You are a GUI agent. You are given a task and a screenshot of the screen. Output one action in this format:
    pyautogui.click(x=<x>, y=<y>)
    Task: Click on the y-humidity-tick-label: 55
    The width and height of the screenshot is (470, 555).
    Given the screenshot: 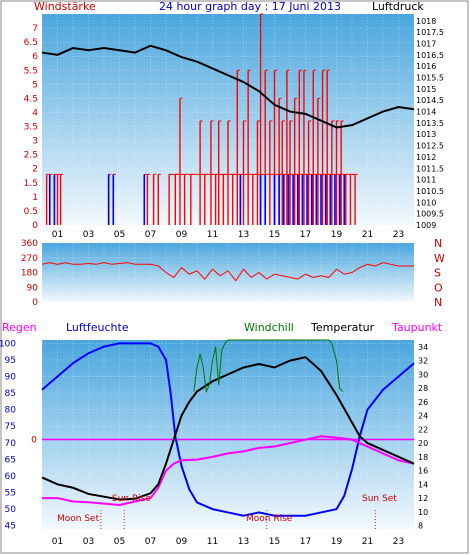 What is the action you would take?
    pyautogui.click(x=10, y=494)
    